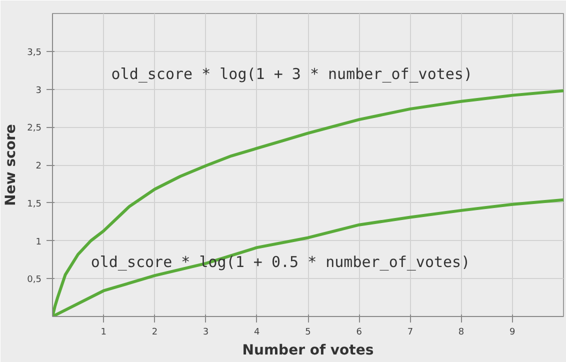  What do you see at coordinates (34, 280) in the screenshot?
I see `y-tick-label: 0,5` at bounding box center [34, 280].